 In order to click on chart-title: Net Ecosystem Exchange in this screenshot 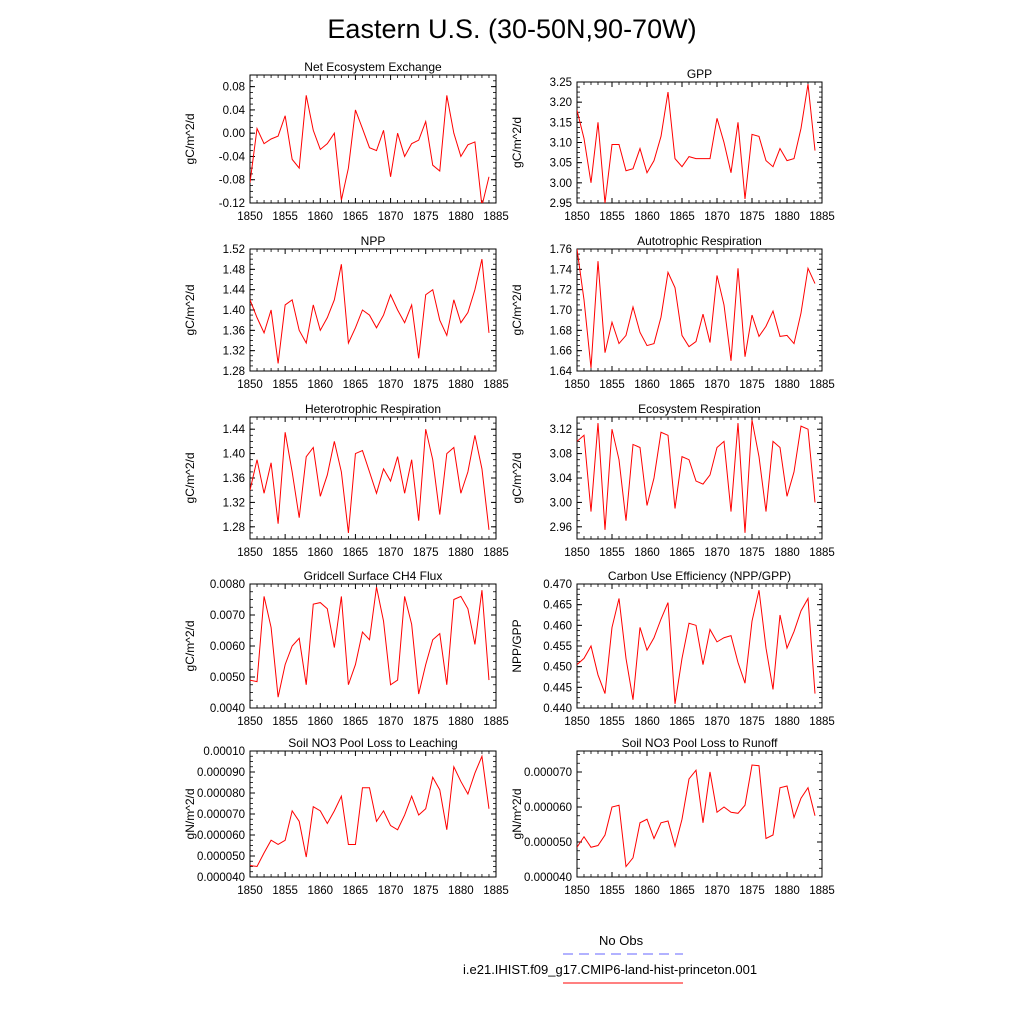, I will do `click(373, 67)`.